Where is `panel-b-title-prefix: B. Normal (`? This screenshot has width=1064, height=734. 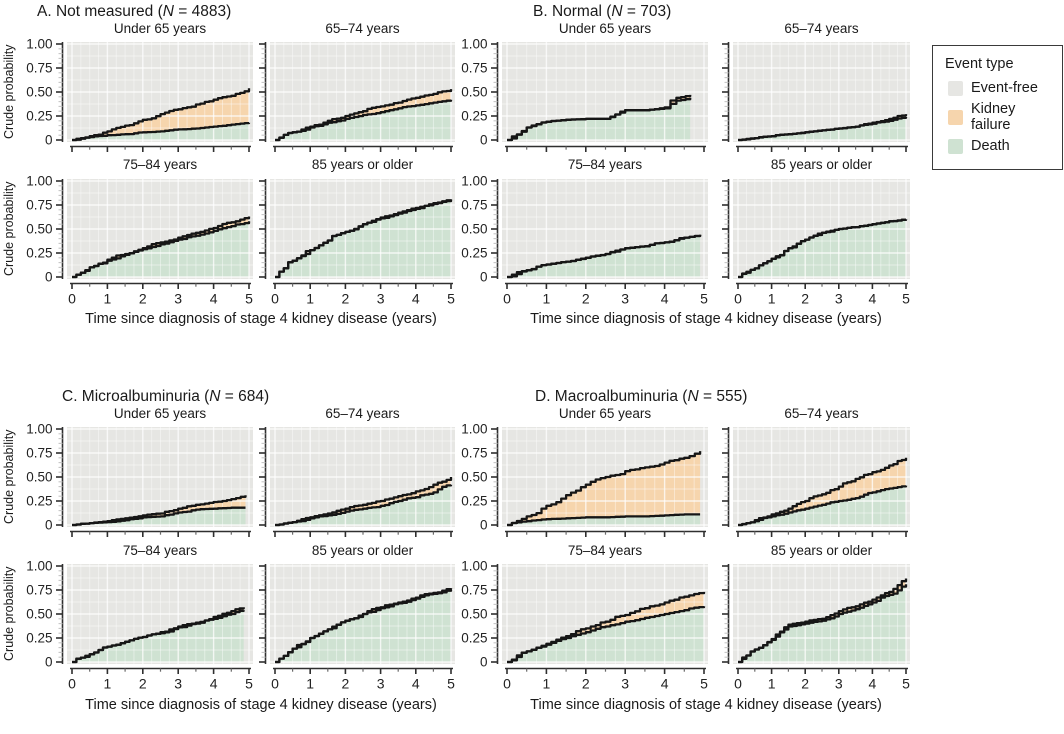
panel-b-title-prefix: B. Normal ( is located at coordinates (572, 11).